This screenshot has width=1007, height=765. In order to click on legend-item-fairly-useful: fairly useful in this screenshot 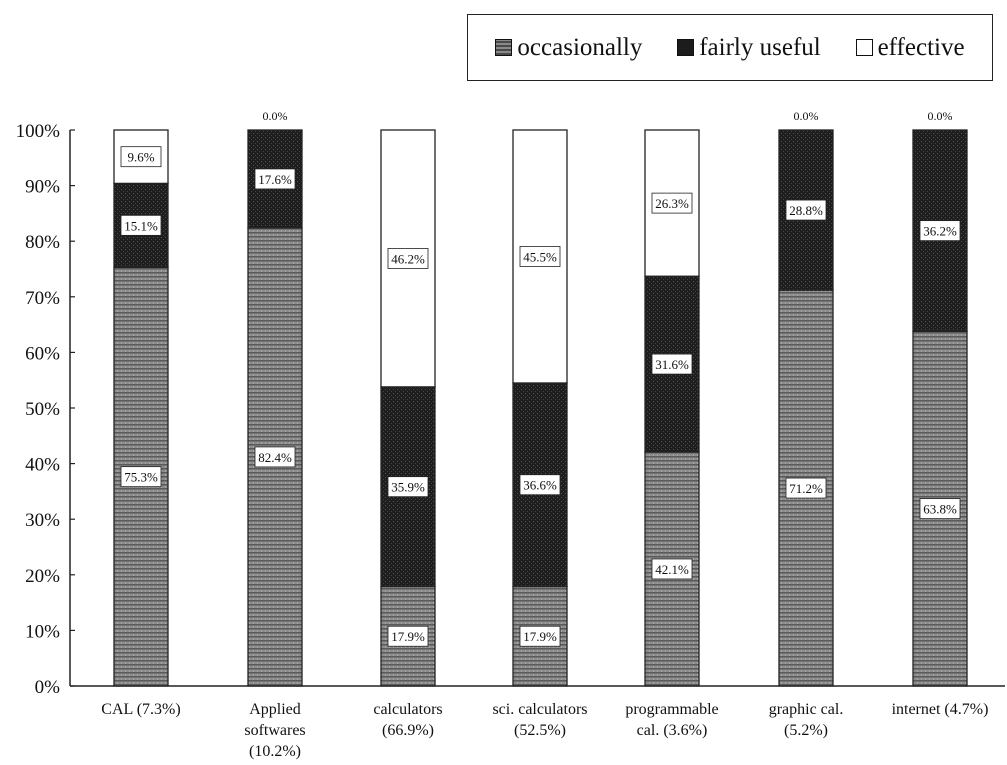, I will do `click(749, 47)`.